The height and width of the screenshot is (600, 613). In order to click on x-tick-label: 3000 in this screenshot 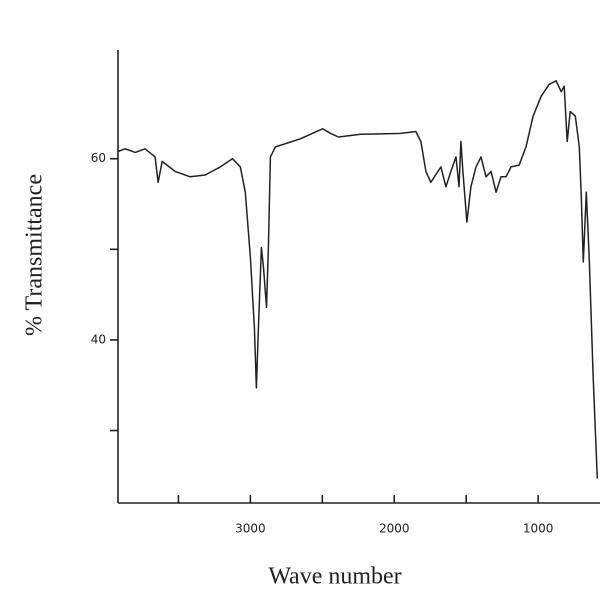, I will do `click(250, 529)`.